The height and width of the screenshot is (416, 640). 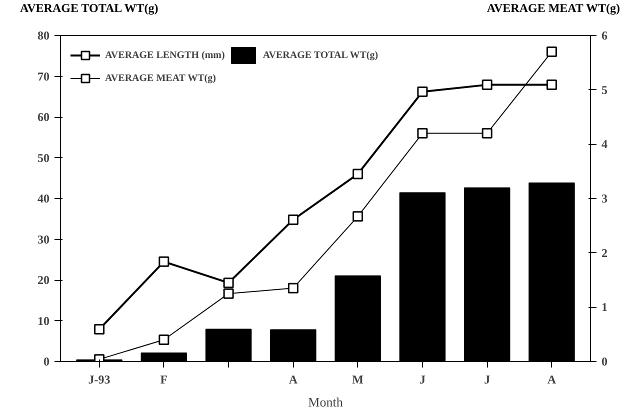 I want to click on y2-tick-label: 4, so click(x=605, y=144).